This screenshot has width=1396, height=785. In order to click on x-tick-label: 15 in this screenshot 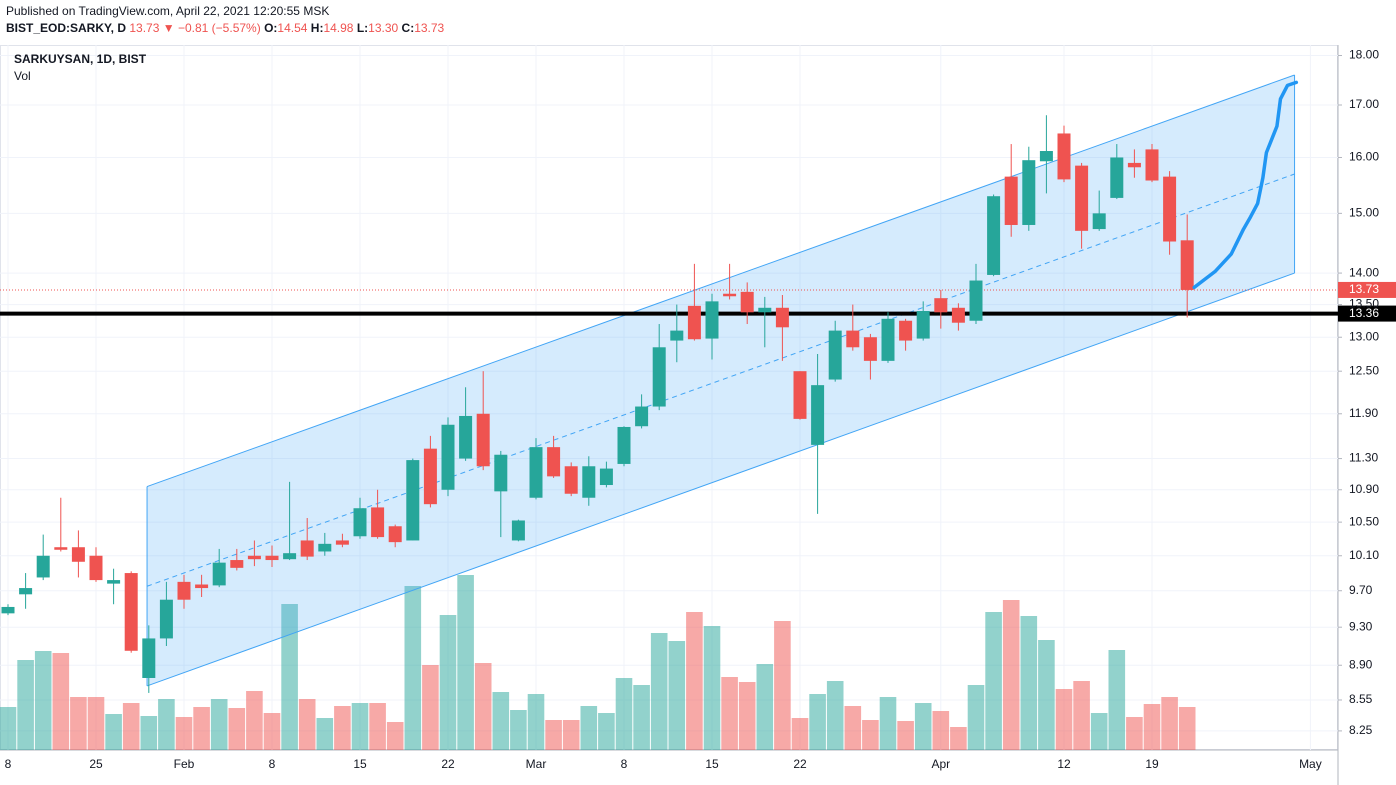, I will do `click(360, 764)`.